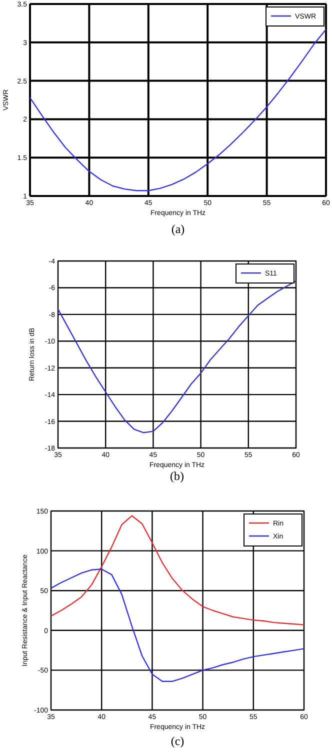 Image resolution: width=332 pixels, height=754 pixels. I want to click on text: (b), so click(177, 476).